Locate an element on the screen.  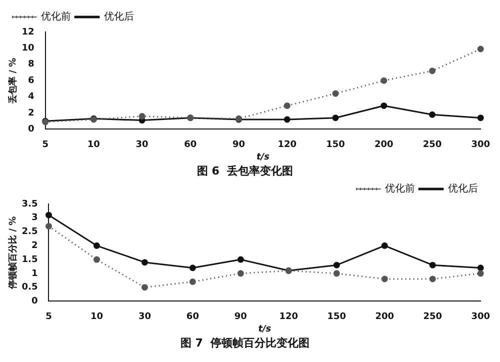
y-tick-label: 12 is located at coordinates (28, 32).